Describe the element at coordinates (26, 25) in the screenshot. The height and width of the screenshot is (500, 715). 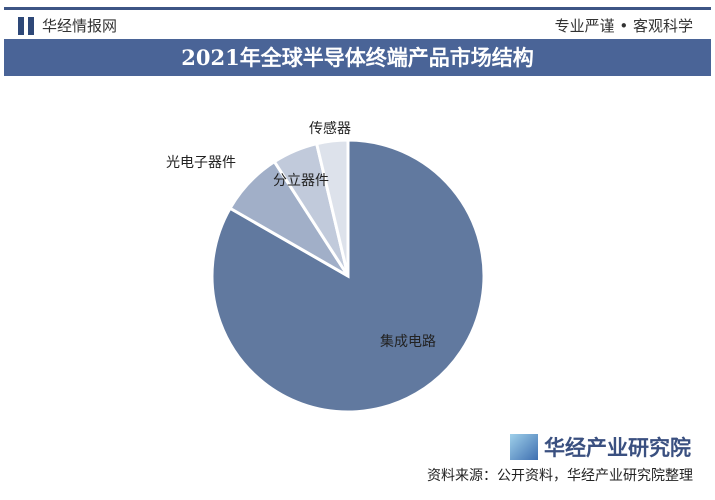
I see `brand-logo-icon` at that location.